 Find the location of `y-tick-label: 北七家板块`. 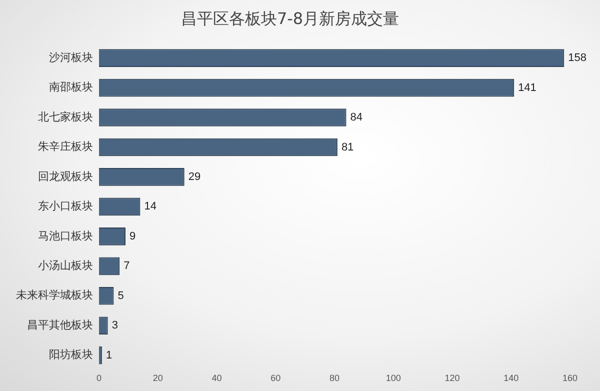

y-tick-label: 北七家板块 is located at coordinates (65, 117).